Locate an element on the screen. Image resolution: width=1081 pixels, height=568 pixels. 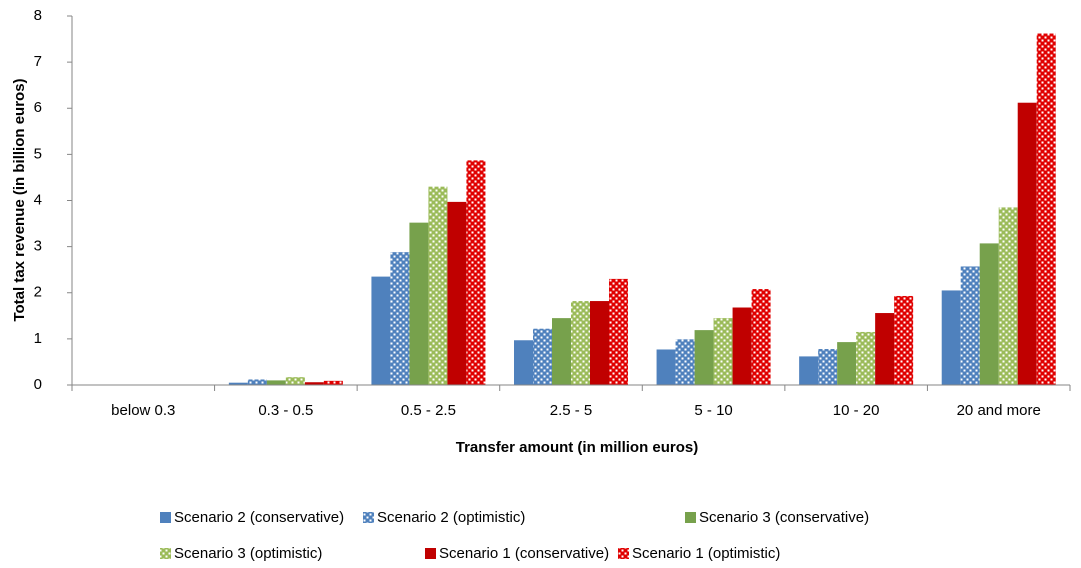
legend-label: Scenario 1 (optimistic) is located at coordinates (706, 553).